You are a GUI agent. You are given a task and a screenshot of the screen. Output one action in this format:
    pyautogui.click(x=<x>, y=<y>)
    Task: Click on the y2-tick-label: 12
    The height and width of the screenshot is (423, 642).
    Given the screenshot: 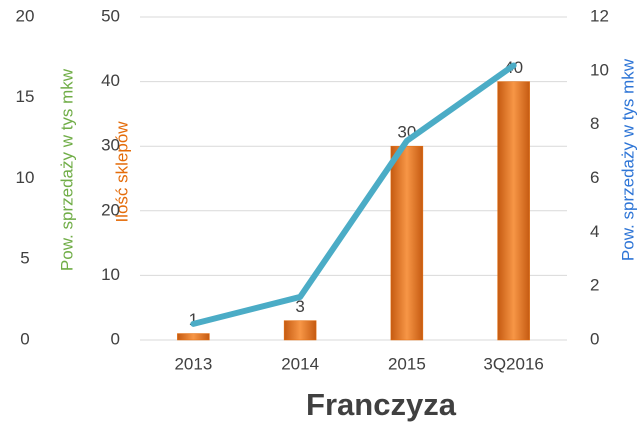 What is the action you would take?
    pyautogui.click(x=599, y=15)
    